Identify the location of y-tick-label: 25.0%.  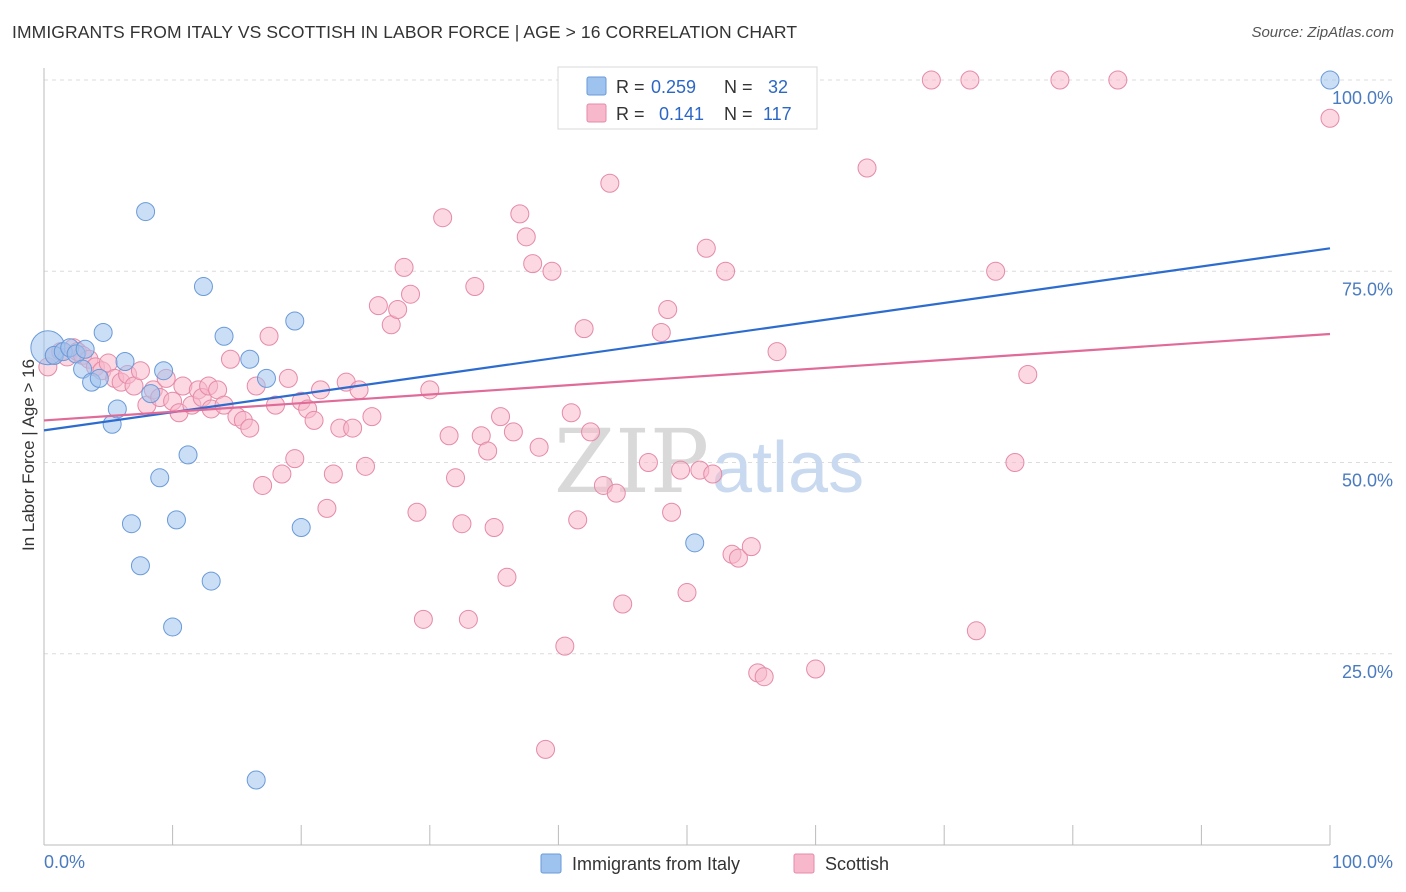
(1367, 672).